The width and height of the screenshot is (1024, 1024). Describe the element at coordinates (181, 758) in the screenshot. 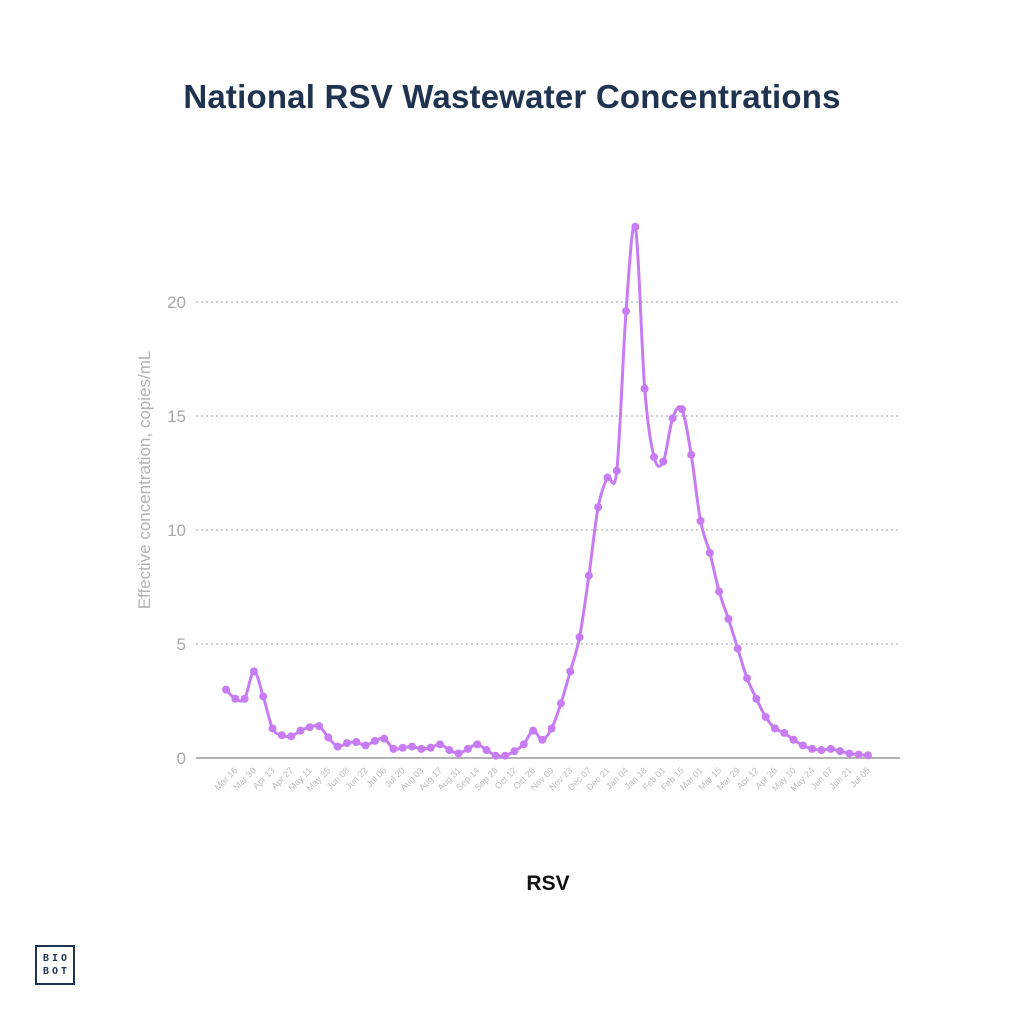

I see `y-tick-label: 0` at that location.